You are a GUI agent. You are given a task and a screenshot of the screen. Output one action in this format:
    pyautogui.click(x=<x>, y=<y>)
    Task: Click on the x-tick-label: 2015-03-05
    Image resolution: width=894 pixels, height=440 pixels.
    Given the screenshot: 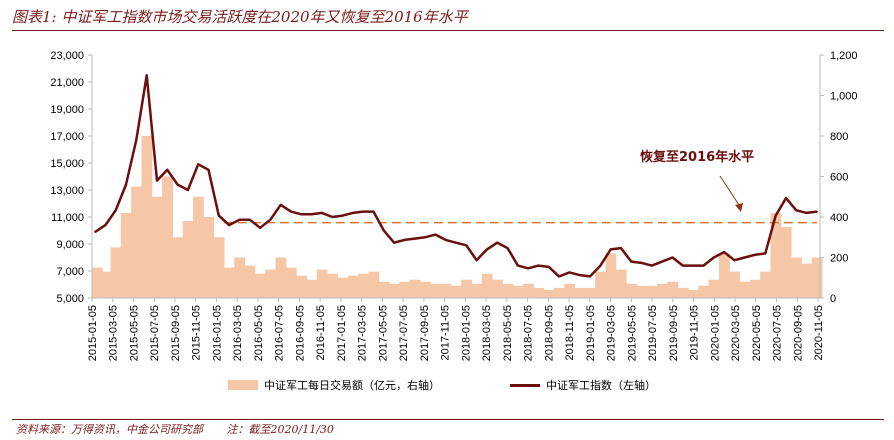 What is the action you would take?
    pyautogui.click(x=114, y=333)
    